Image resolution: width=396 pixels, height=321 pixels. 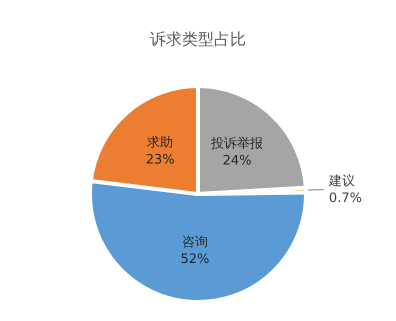 I want to click on data-label: 52%, so click(x=195, y=259).